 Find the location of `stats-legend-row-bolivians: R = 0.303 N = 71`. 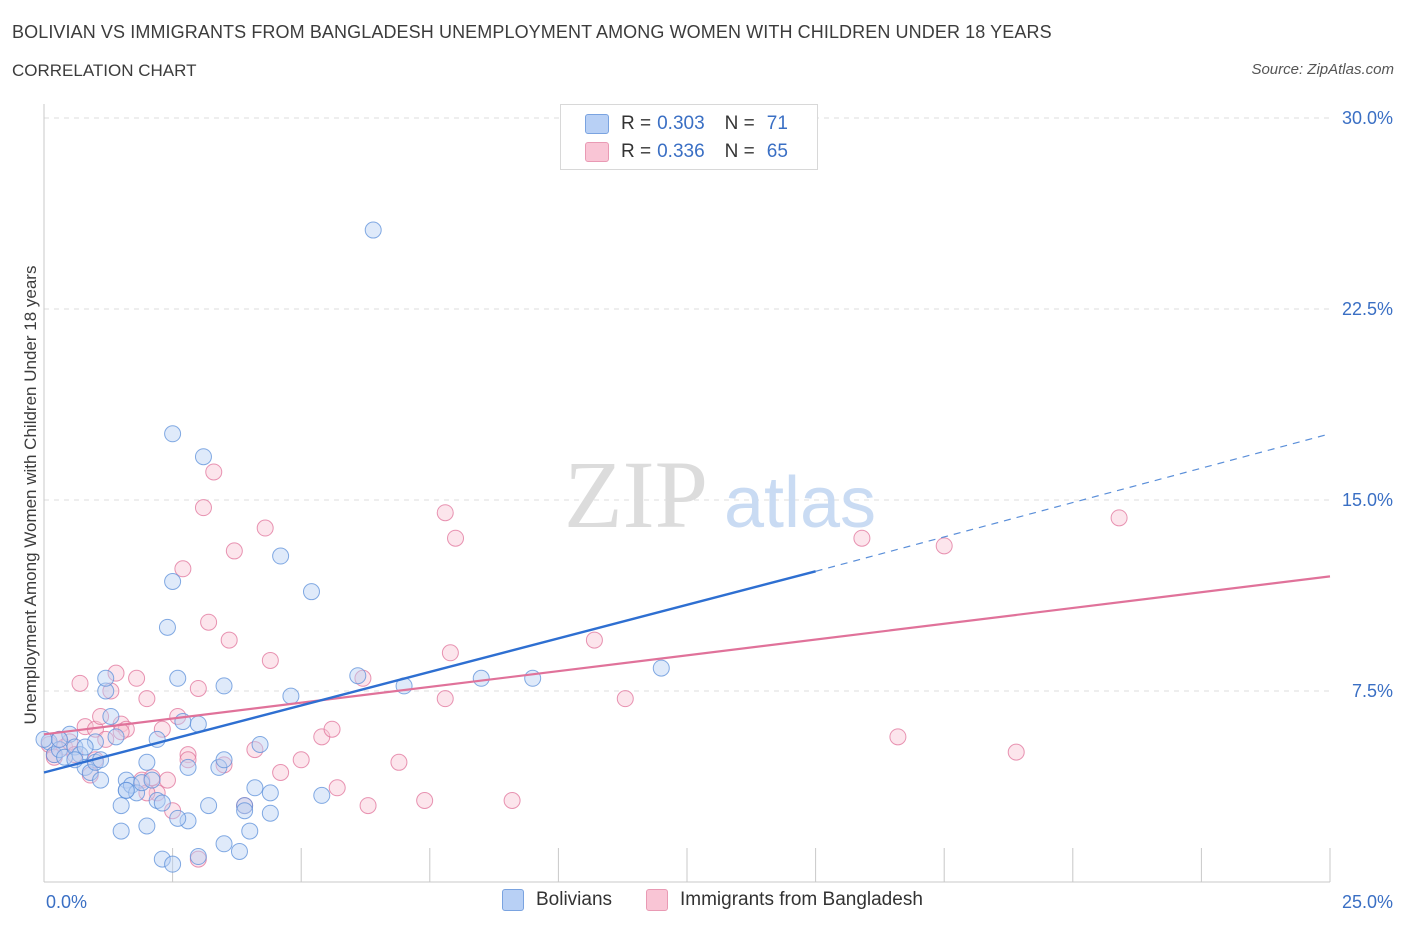

stats-legend-row-bolivians: R = 0.303 N = 71 is located at coordinates (686, 124).